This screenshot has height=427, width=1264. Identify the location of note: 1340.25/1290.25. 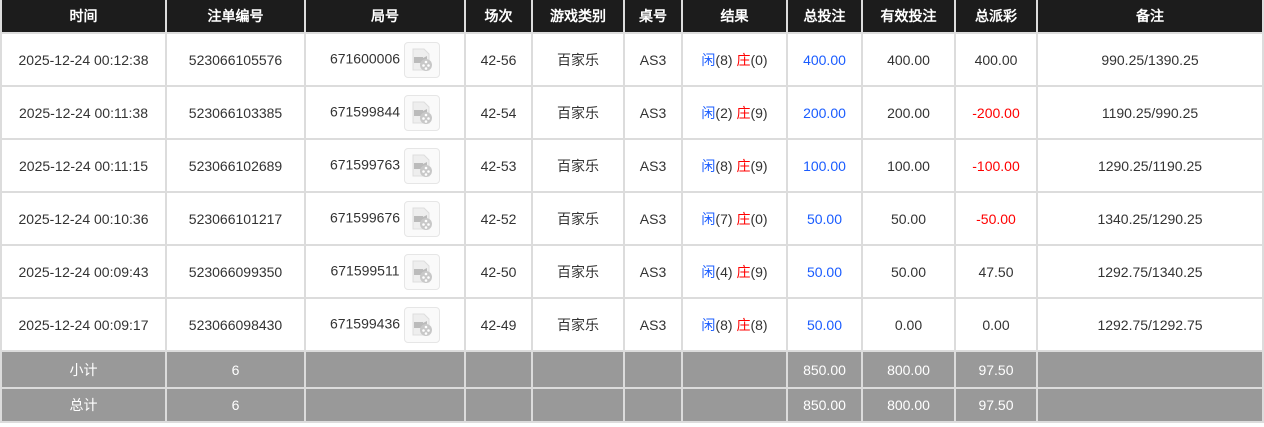
(1150, 218).